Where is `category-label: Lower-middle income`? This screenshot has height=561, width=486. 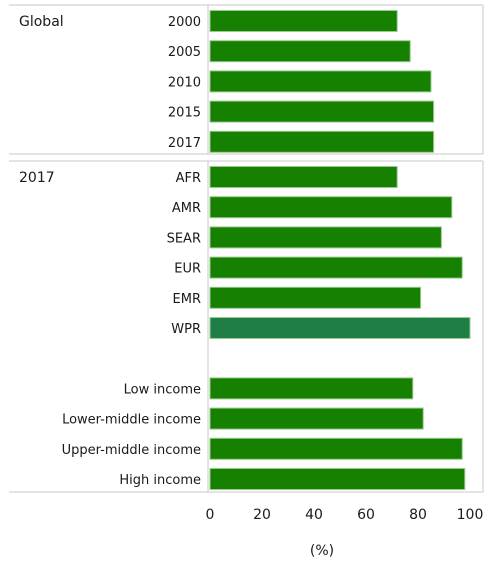 category-label: Lower-middle income is located at coordinates (131, 420).